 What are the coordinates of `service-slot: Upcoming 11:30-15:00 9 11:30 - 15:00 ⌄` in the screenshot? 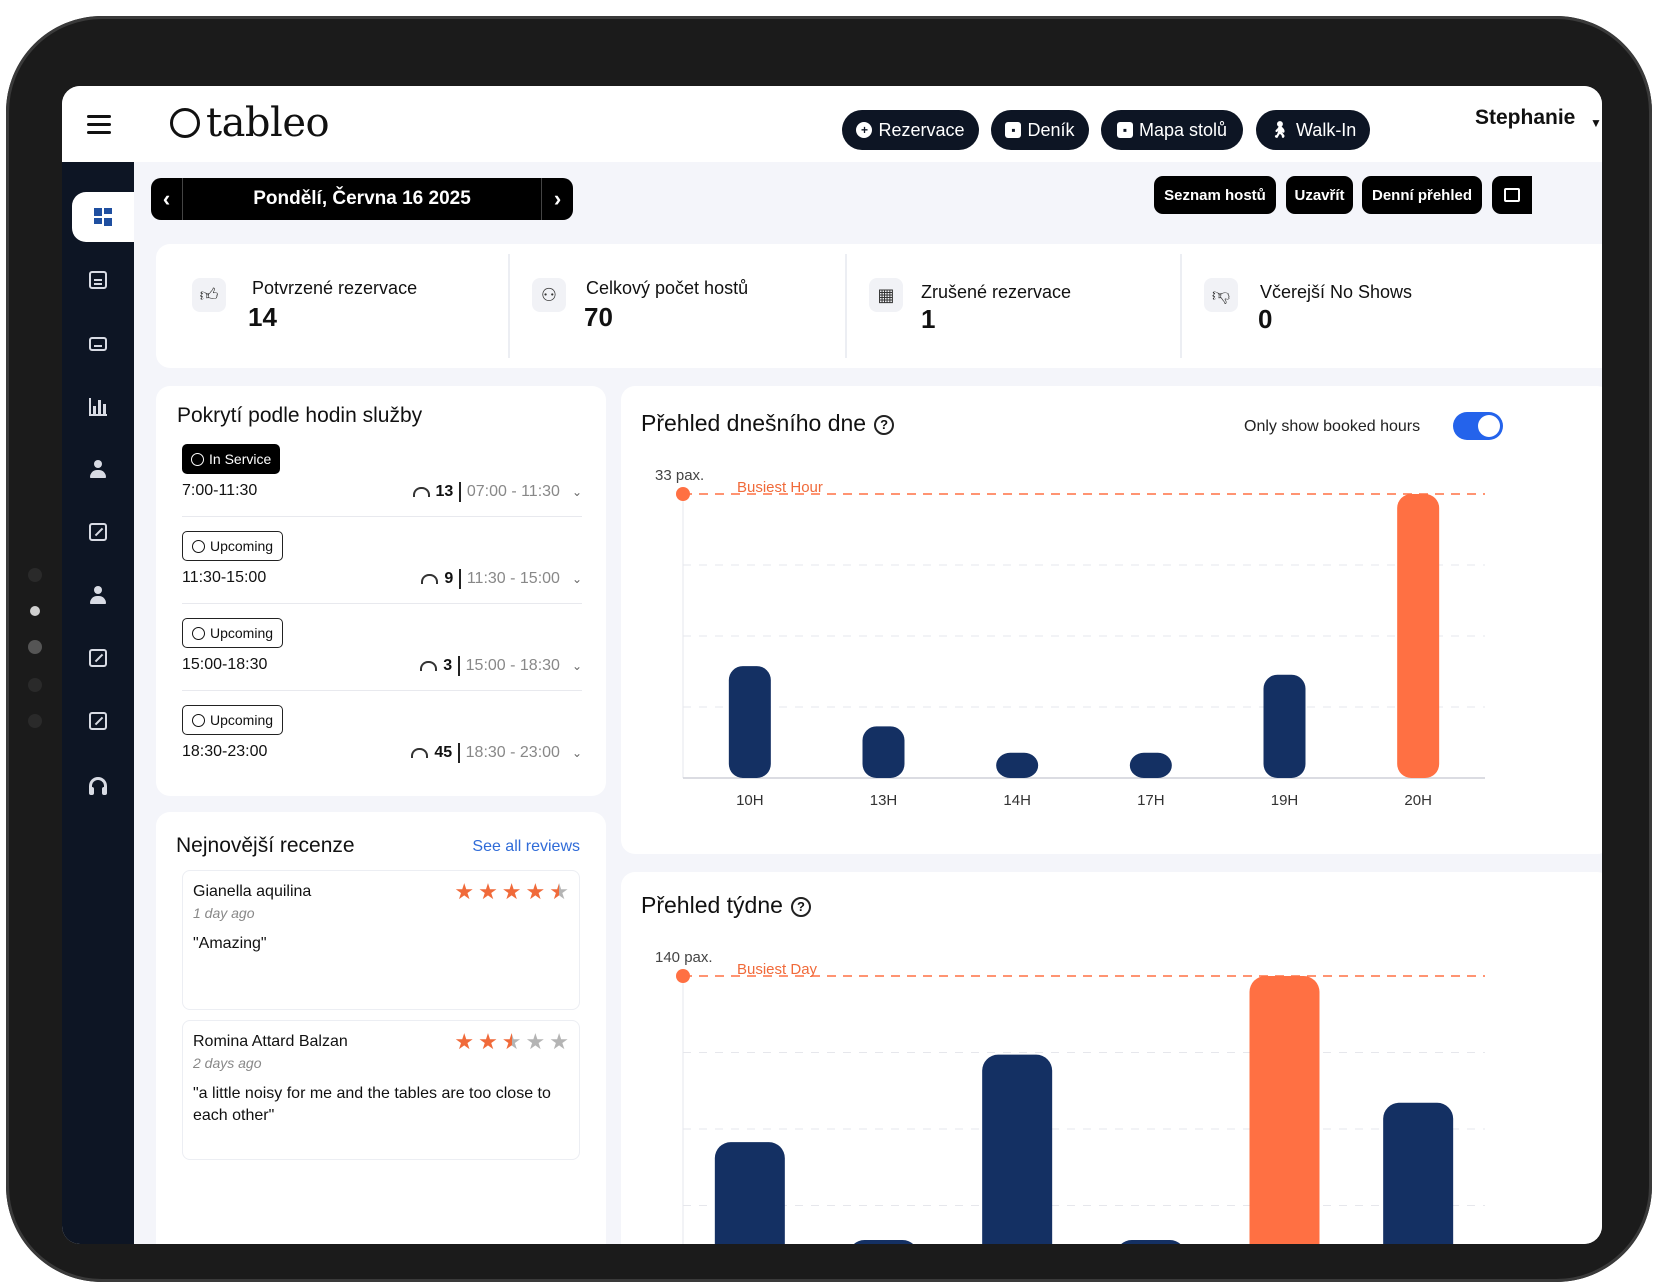 It's located at (382, 571).